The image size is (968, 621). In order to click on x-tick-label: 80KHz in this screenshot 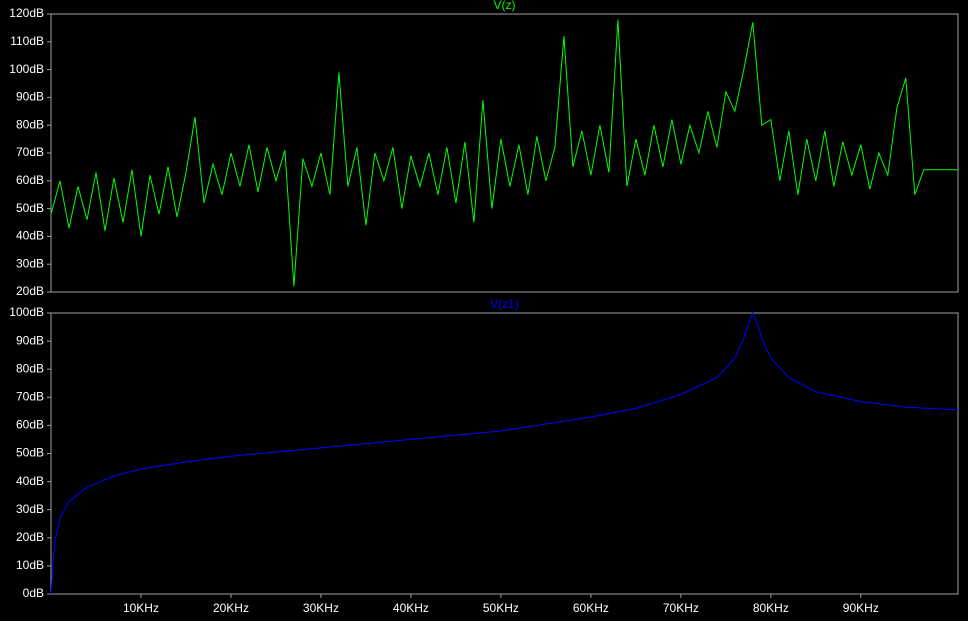, I will do `click(771, 608)`.